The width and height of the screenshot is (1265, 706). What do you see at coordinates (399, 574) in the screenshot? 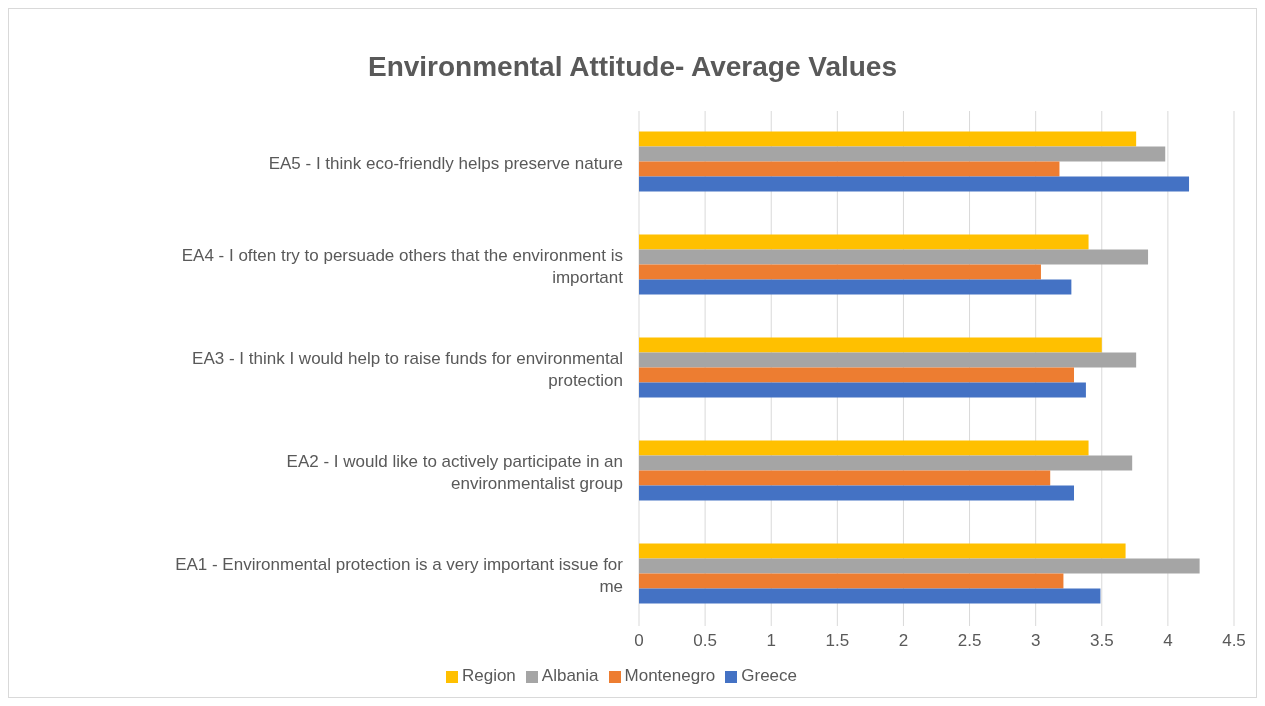
I see `y-tick-label: EA1 - Environmental protection is a very important issue for me` at bounding box center [399, 574].